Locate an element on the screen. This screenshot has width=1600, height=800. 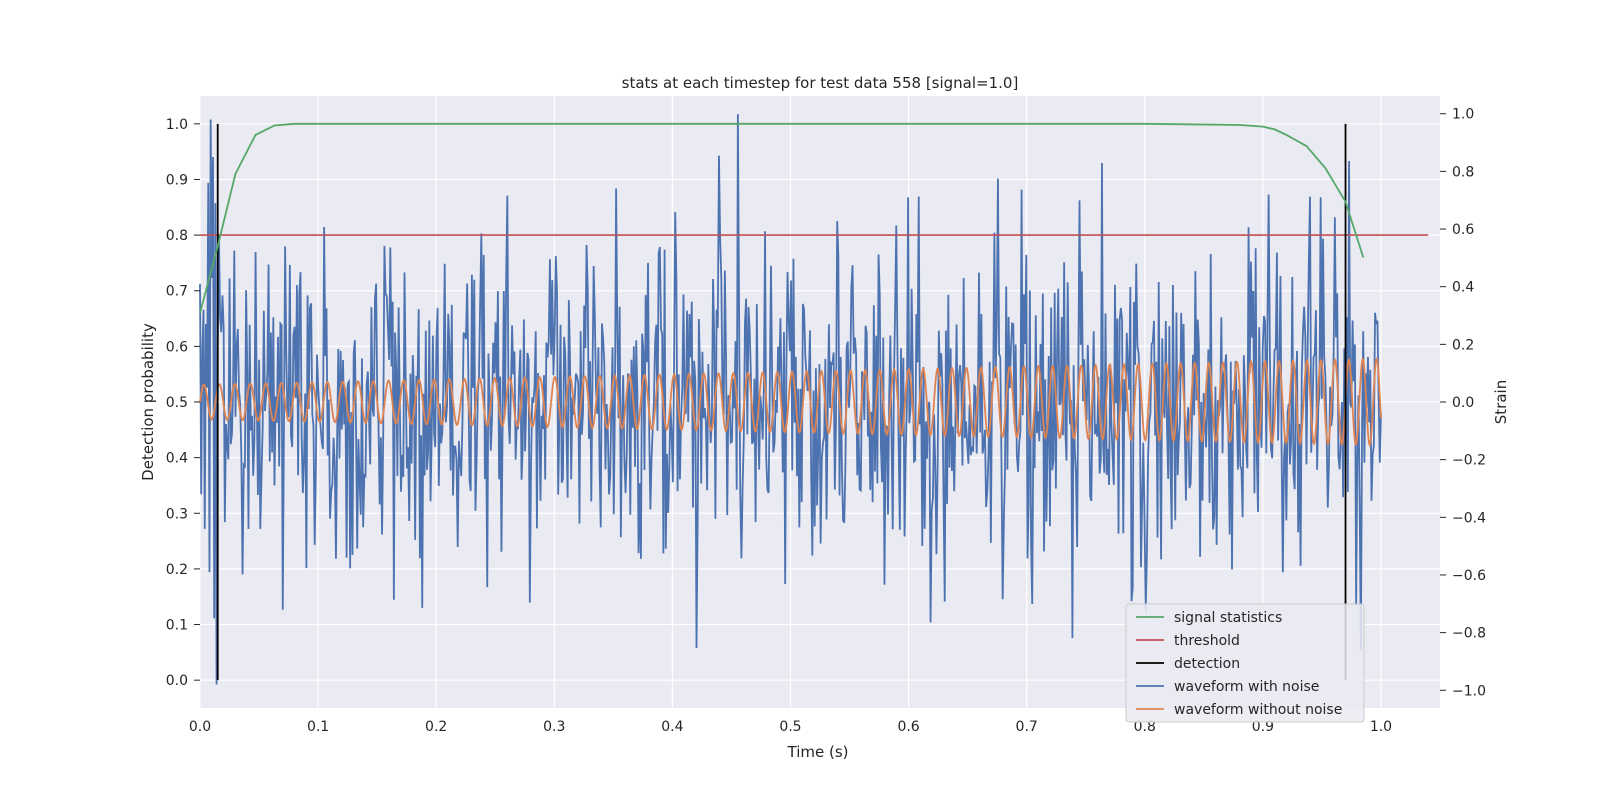
y-tick-label-left: 0.1 is located at coordinates (177, 626).